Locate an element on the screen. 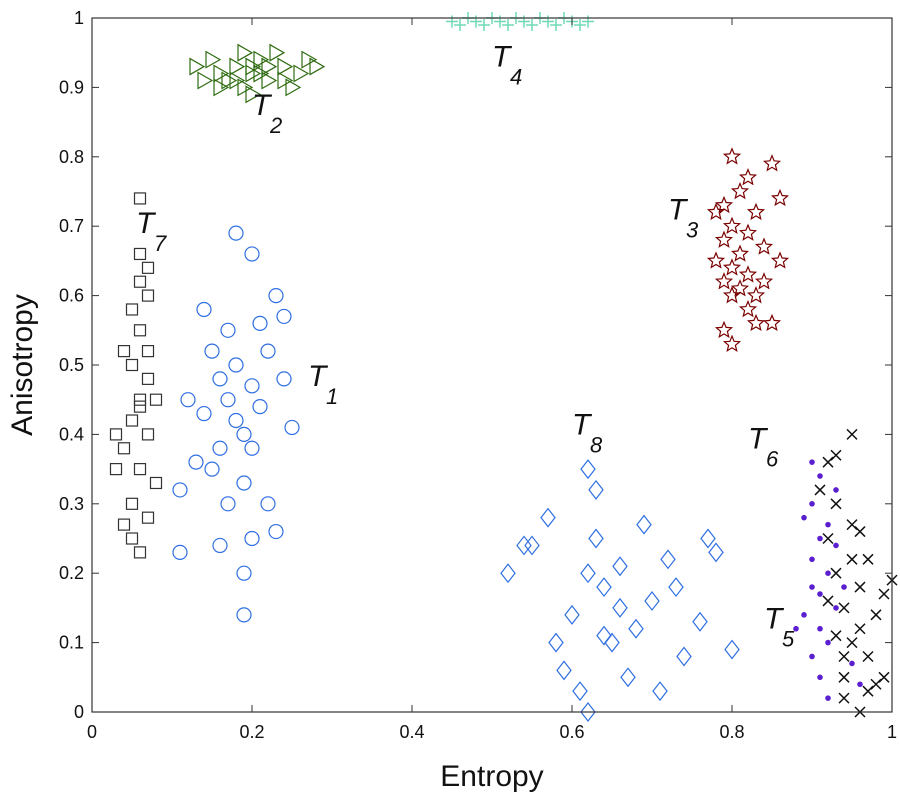 This screenshot has width=900, height=805. cluster-label-t1: T1 is located at coordinates (323, 384).